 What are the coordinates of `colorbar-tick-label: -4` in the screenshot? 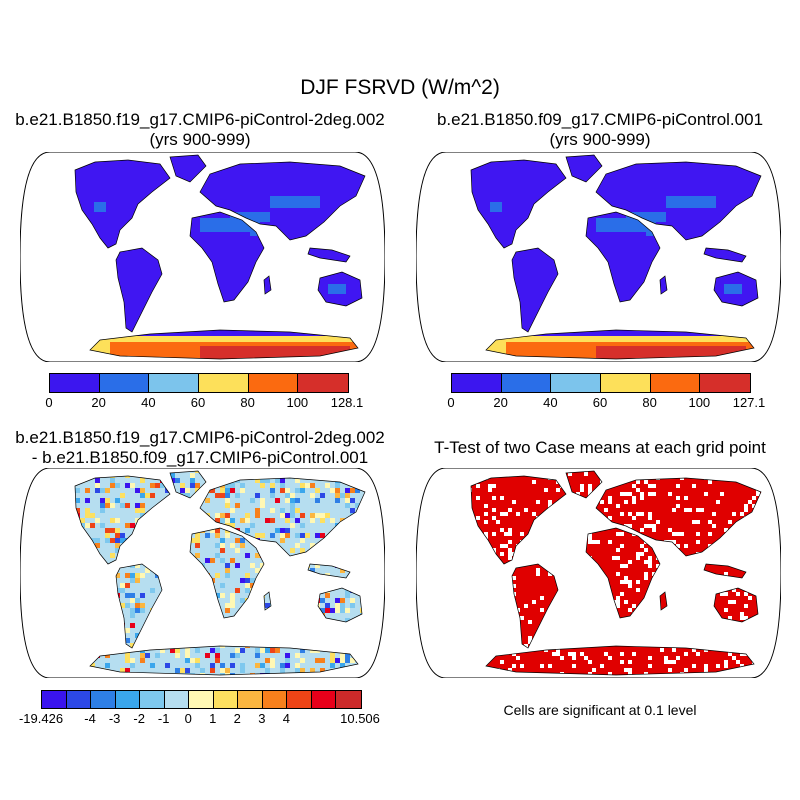 It's located at (90, 718).